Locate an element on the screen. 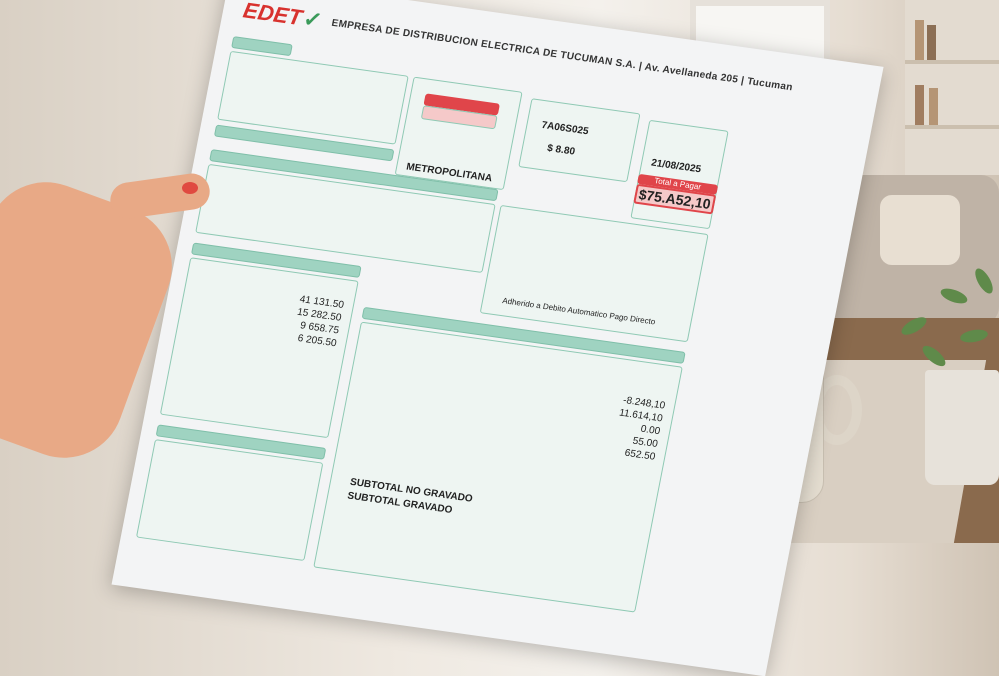  edet-logo: EDET is located at coordinates (273, 15).